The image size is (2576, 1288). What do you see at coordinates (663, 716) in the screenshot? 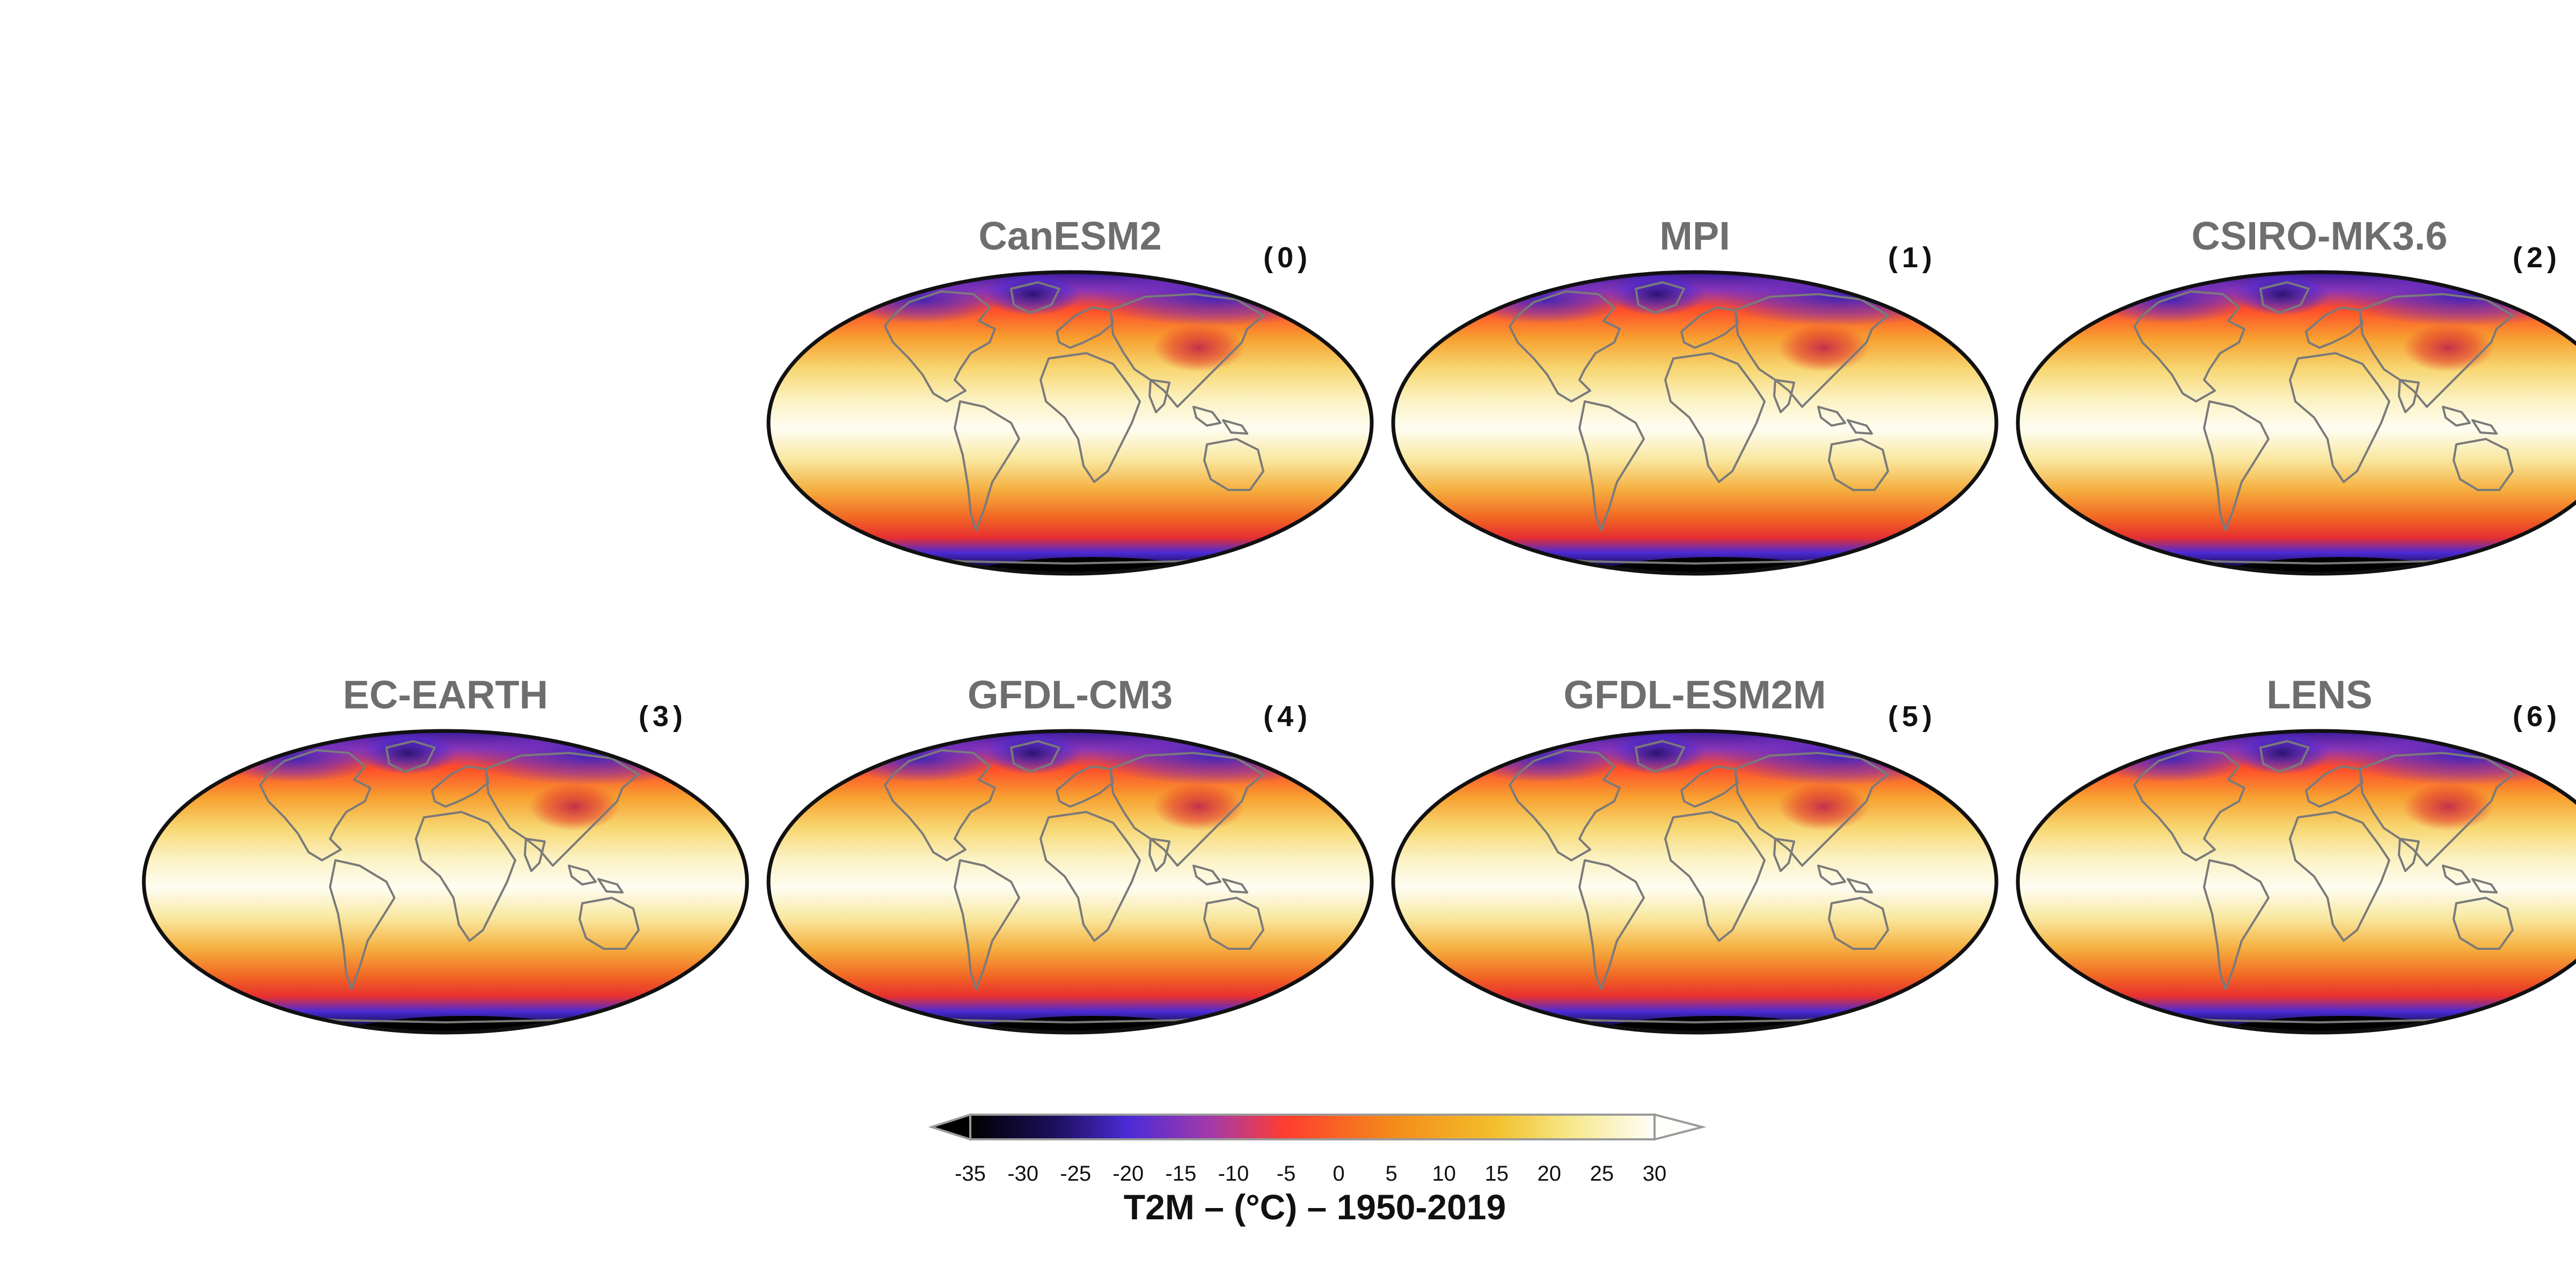
I see `panel-index-label: (3)` at bounding box center [663, 716].